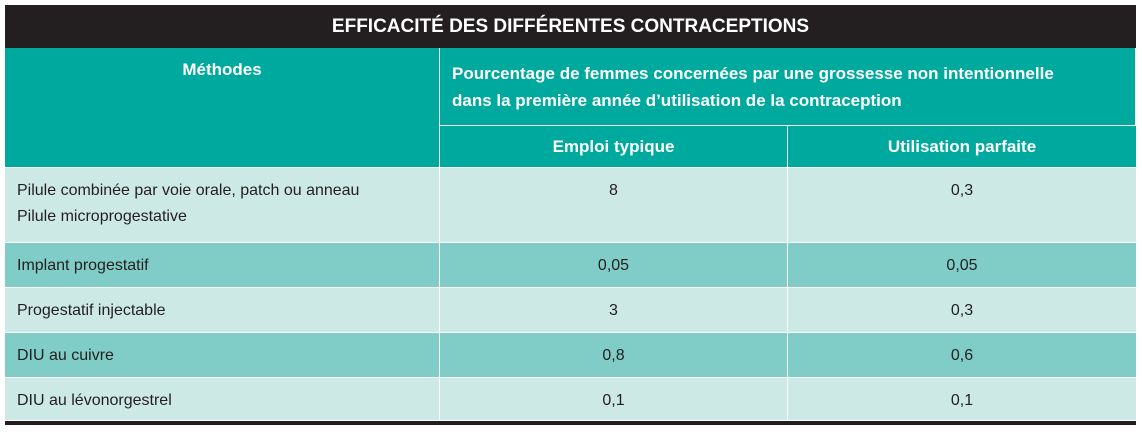 This screenshot has height=432, width=1142. Describe the element at coordinates (94, 400) in the screenshot. I see `method-text: DIU au lévonorgestrel` at that location.